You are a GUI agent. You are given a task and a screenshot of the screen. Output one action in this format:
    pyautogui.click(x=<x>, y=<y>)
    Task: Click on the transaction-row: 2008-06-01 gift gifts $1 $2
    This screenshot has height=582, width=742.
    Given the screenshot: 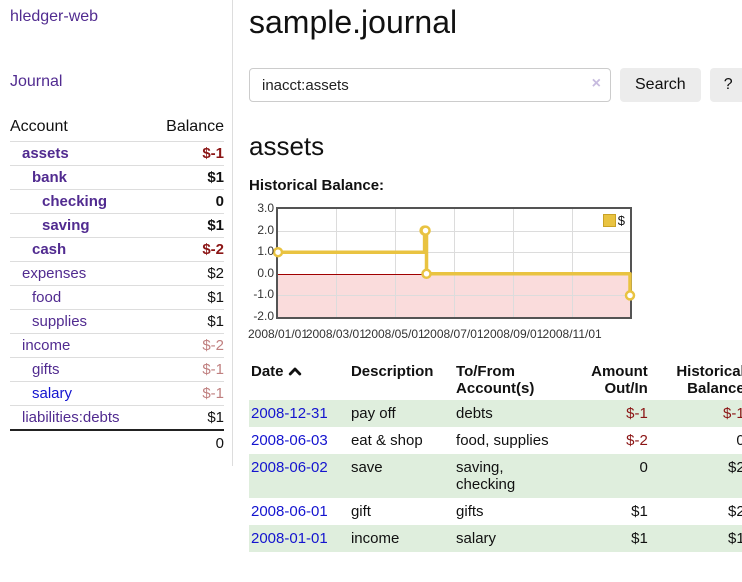 What is the action you would take?
    pyautogui.click(x=495, y=511)
    